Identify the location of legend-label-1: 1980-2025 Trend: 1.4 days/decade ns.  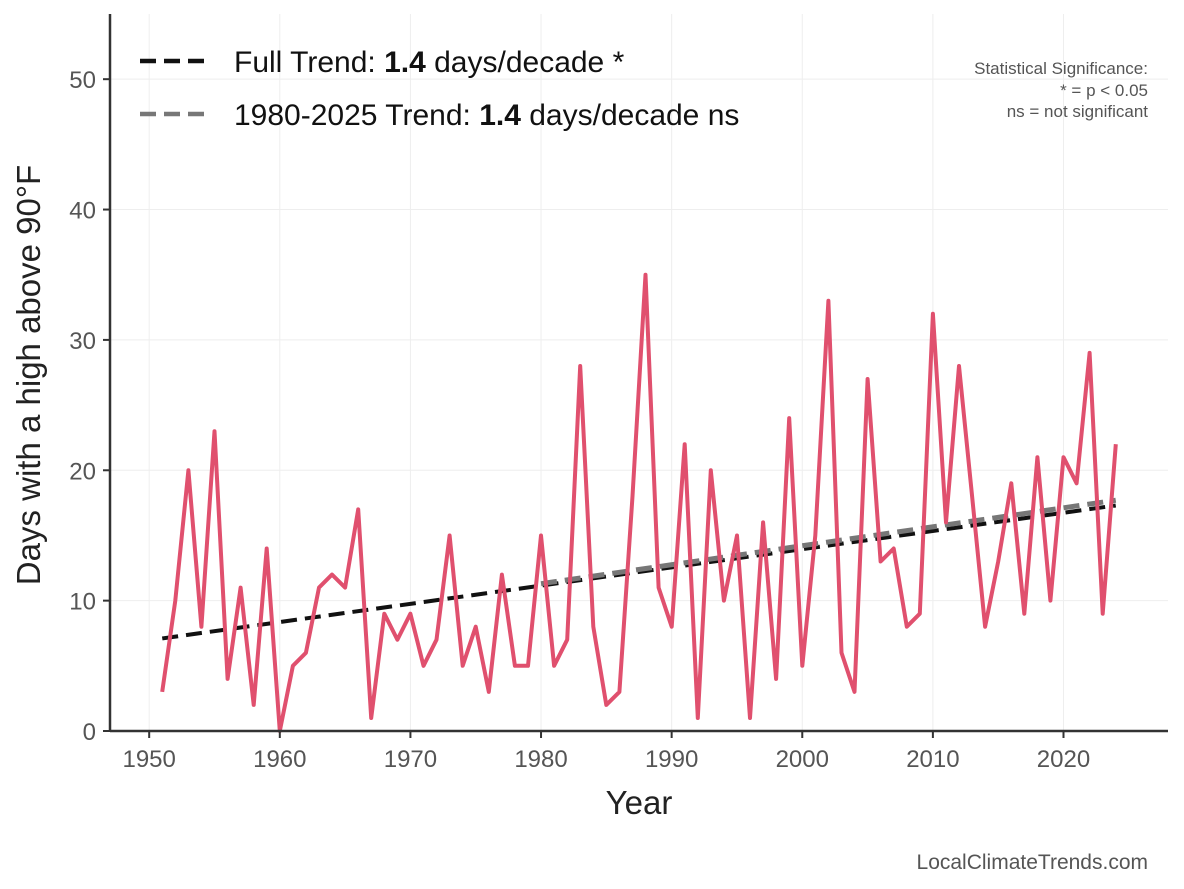
(486, 115).